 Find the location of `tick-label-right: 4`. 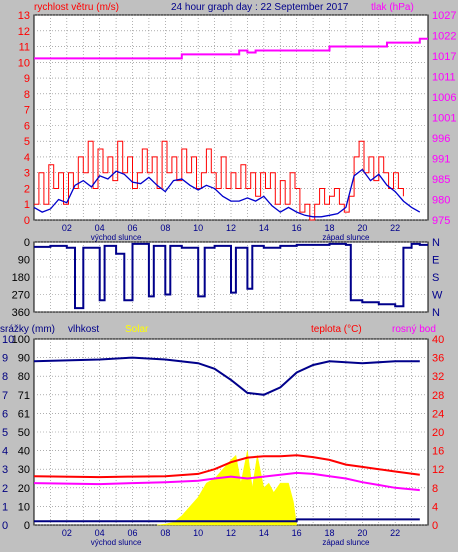

tick-label-right: 4 is located at coordinates (435, 507).